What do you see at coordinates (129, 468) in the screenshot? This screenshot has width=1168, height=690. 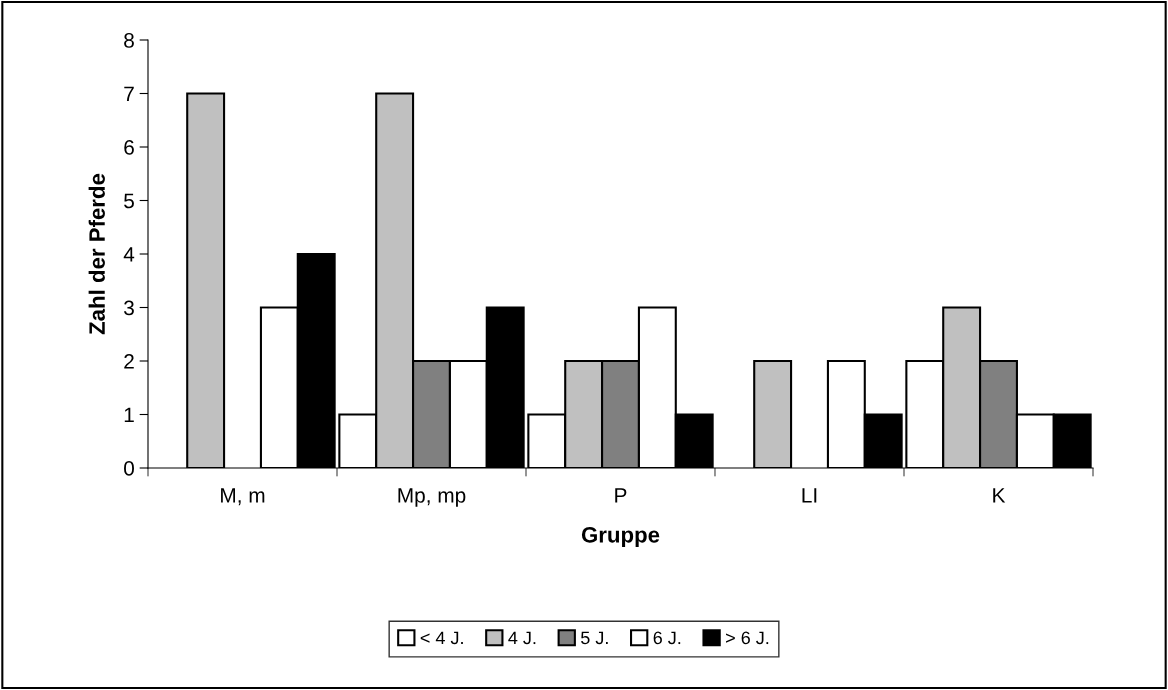 I see `y-tick-label: 0` at bounding box center [129, 468].